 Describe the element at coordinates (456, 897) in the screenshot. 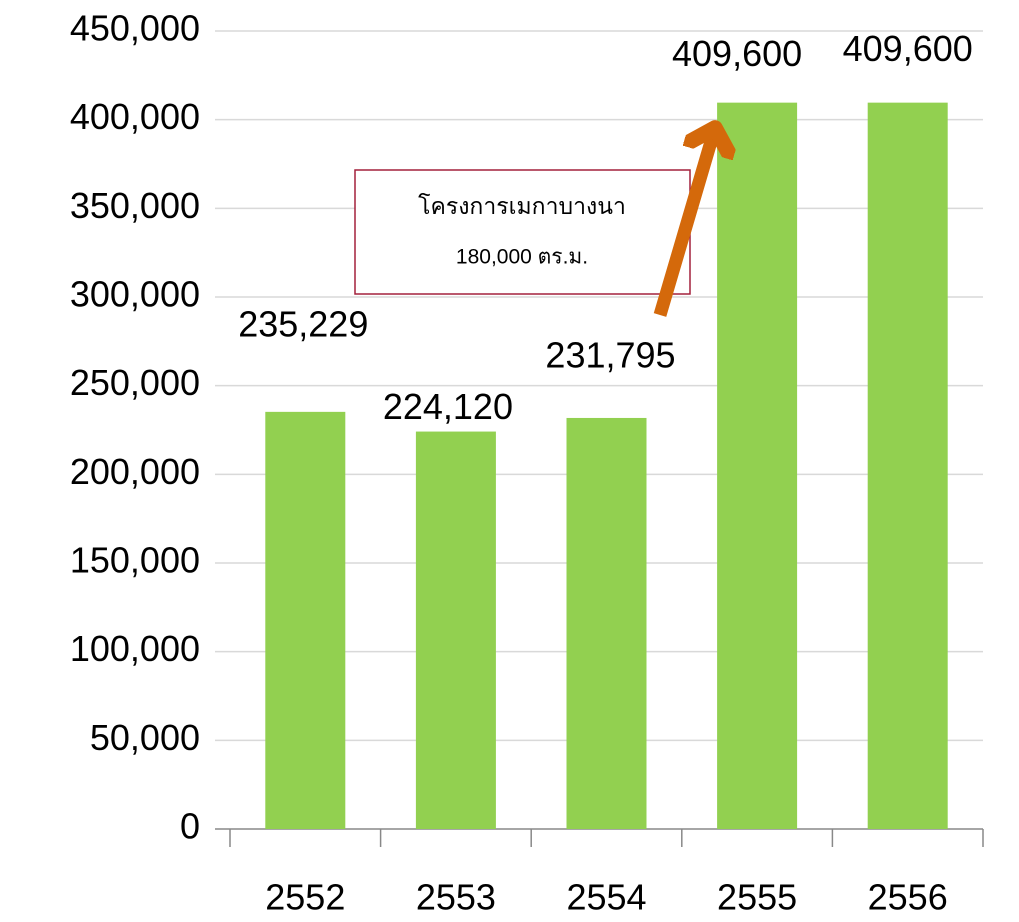

I see `x-tick-label: 2553` at that location.